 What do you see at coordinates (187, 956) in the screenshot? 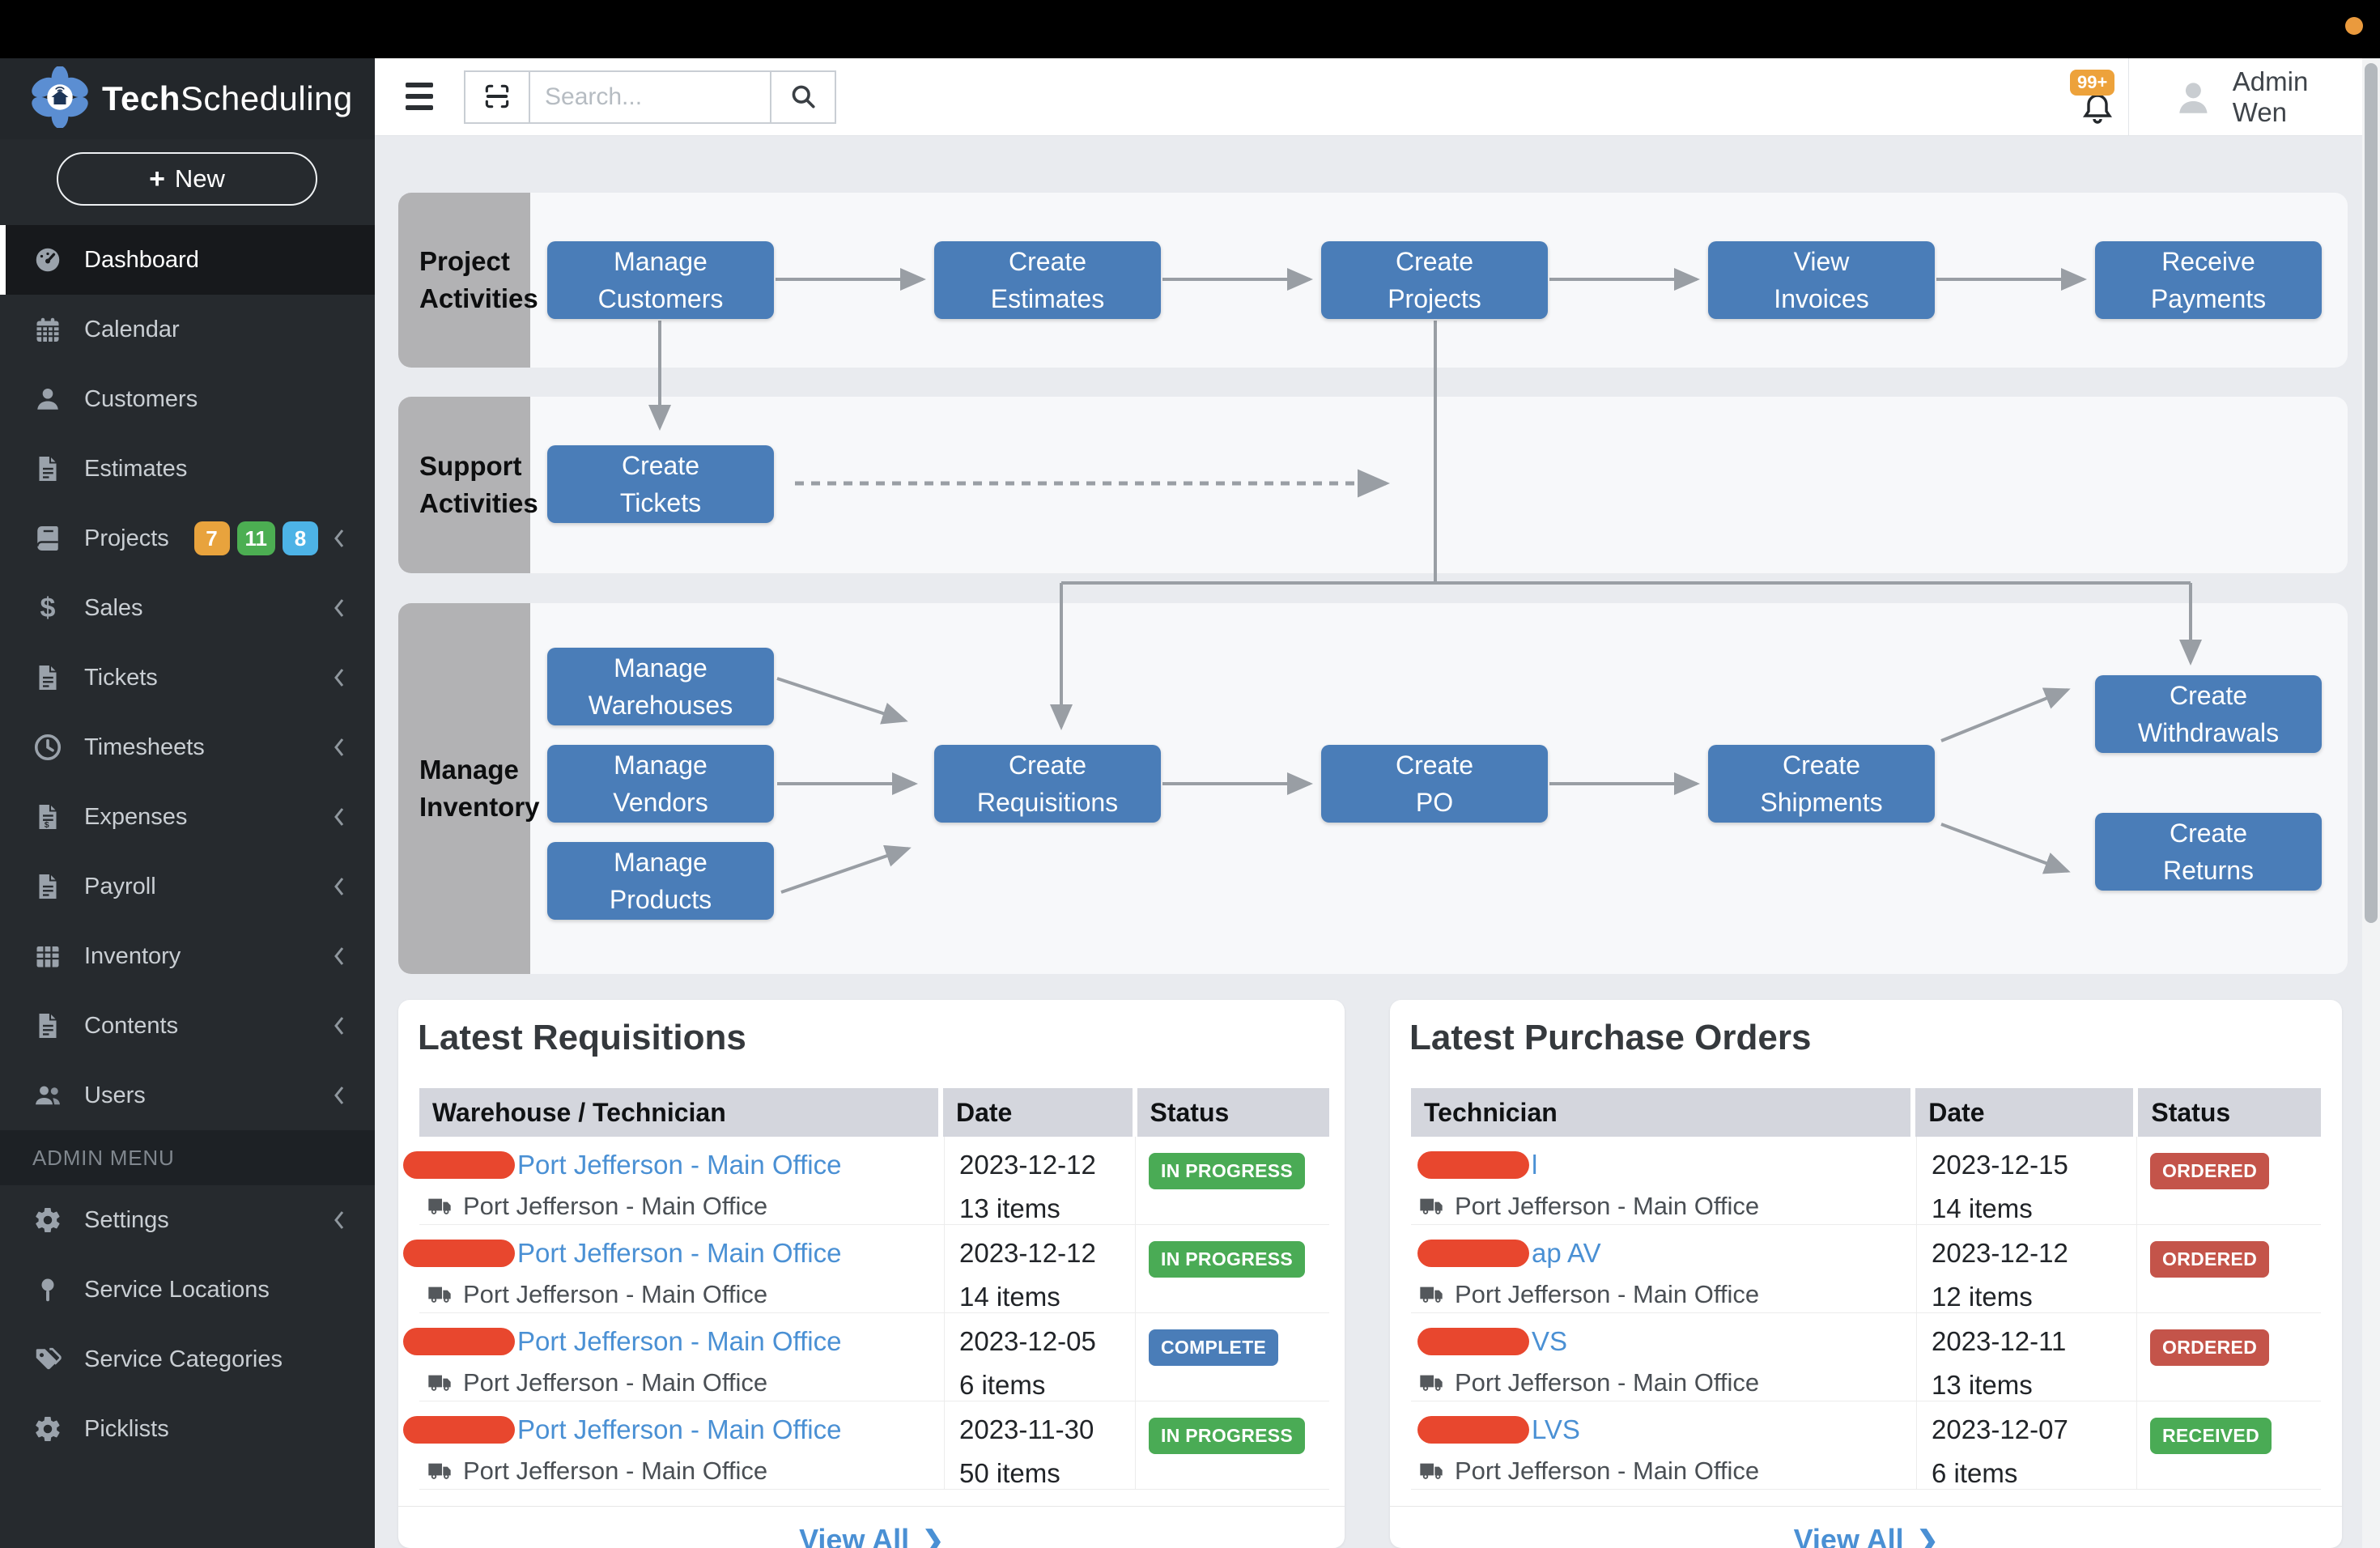
I see `sidebar-item-inventory: Inventory` at bounding box center [187, 956].